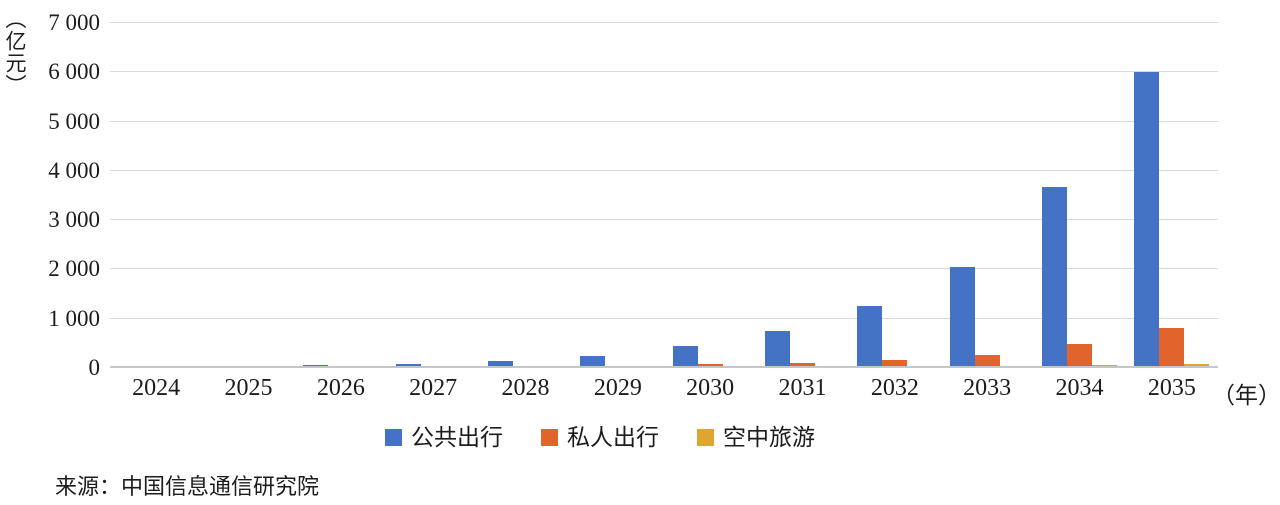 The height and width of the screenshot is (505, 1280). I want to click on x-tick-label: 2032, so click(894, 388).